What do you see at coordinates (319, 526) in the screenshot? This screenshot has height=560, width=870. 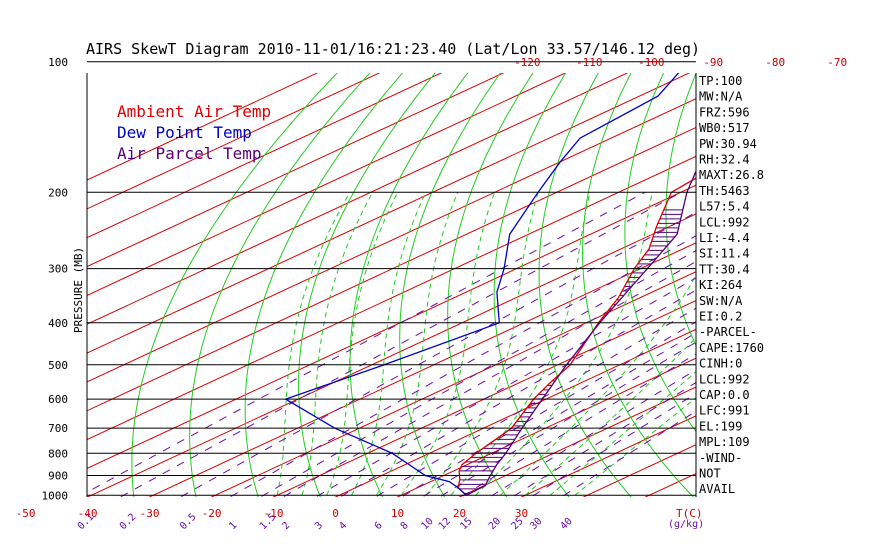 I see `mixing-ratio-tick-label: 3` at bounding box center [319, 526].